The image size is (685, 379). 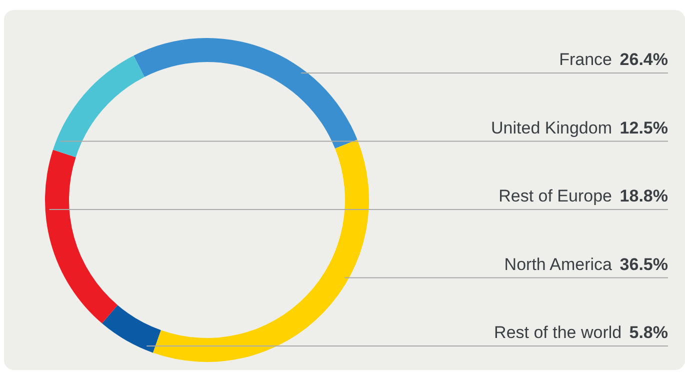 What do you see at coordinates (551, 128) in the screenshot?
I see `slice-label: United Kingdom` at bounding box center [551, 128].